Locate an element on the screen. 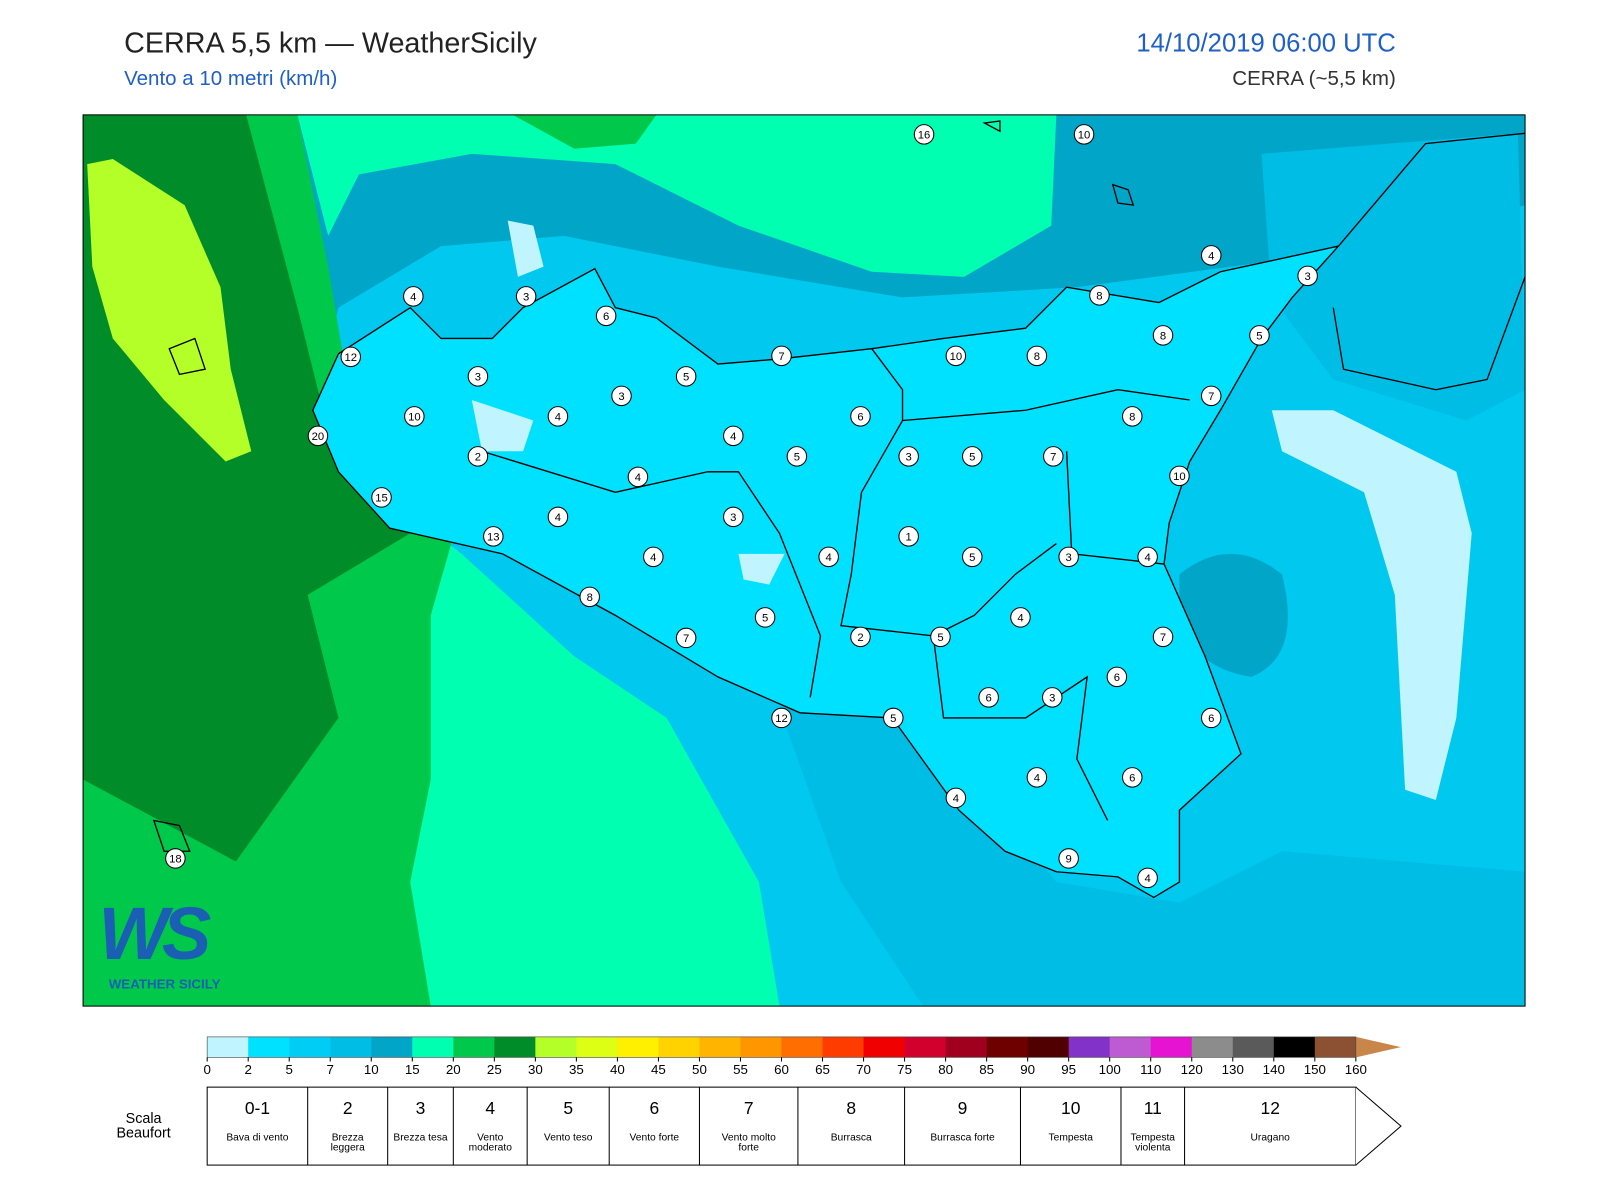 This screenshot has height=1200, width=1600. beaufort-title: Scala Beaufort is located at coordinates (143, 1125).